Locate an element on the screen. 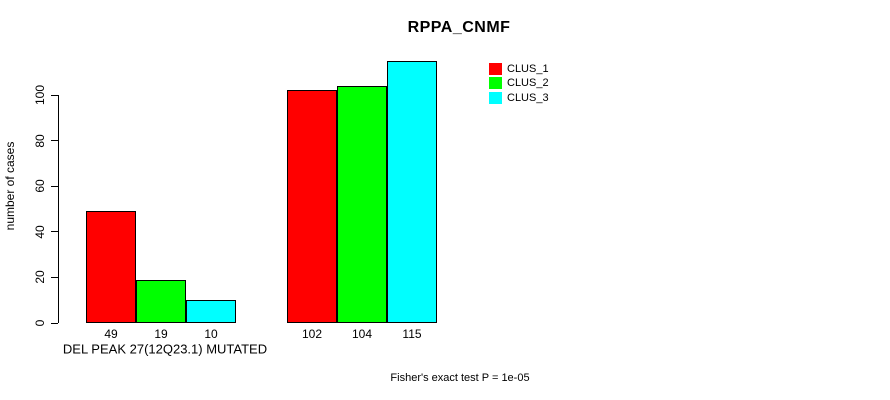  bar-value-label: 49 is located at coordinates (111, 334).